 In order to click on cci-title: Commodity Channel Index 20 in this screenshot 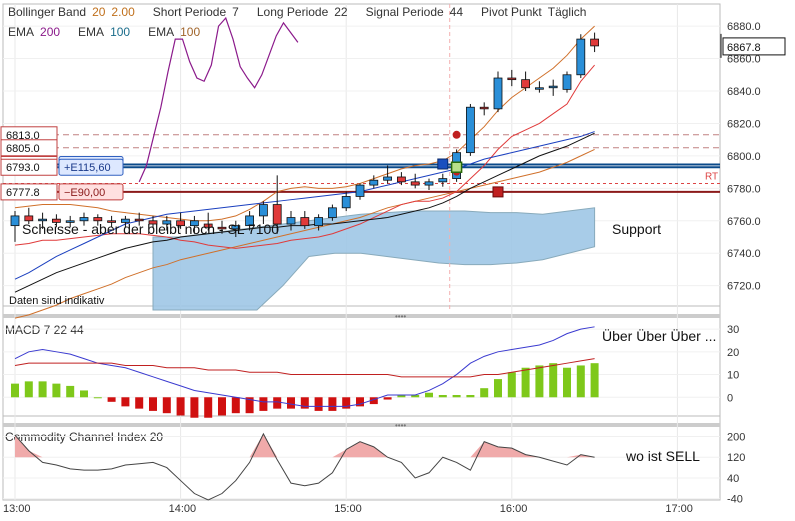, I will do `click(84, 437)`.